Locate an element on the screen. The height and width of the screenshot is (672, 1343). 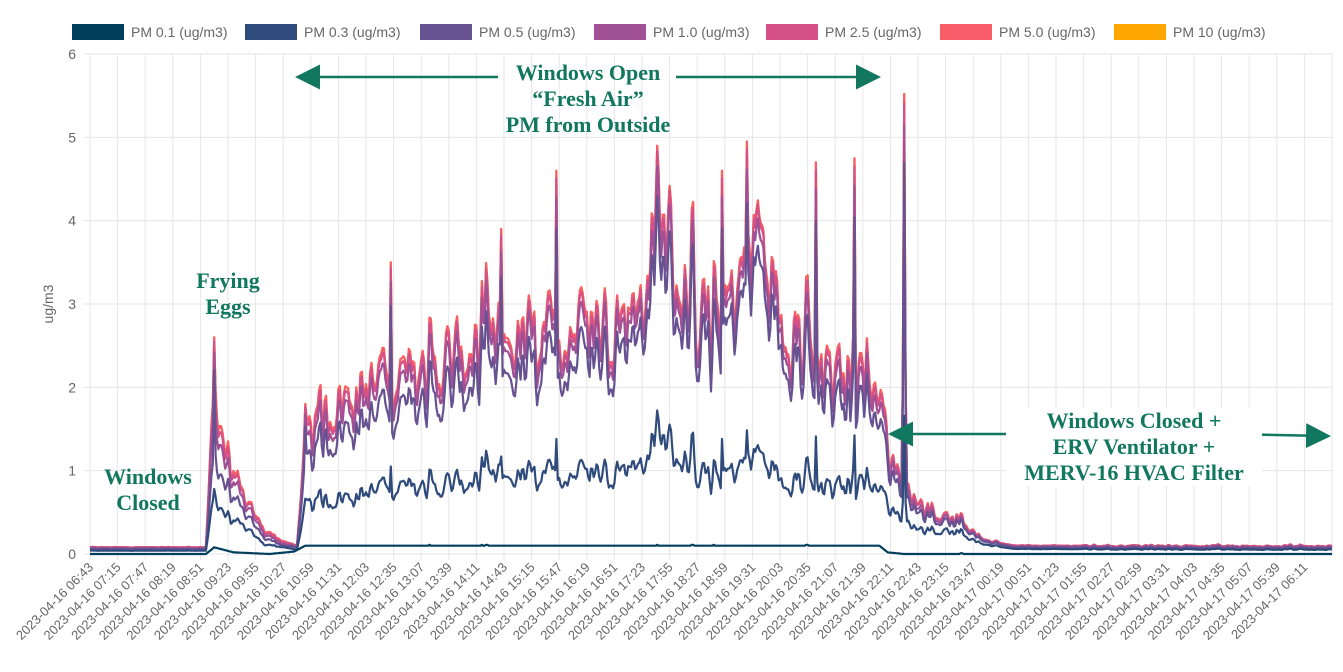
legend-item: PM 10 (ug/m3) is located at coordinates (1190, 32).